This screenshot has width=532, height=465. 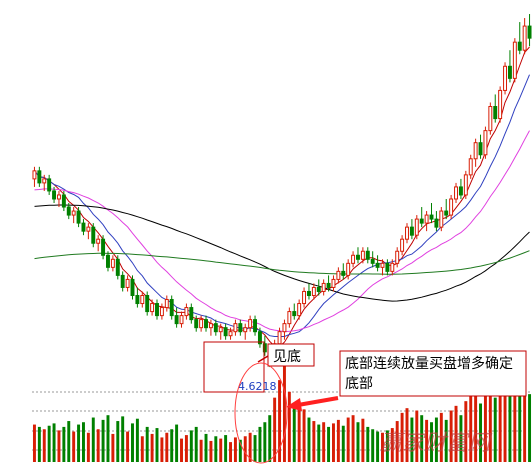 What do you see at coordinates (294, 404) in the screenshot?
I see `volume-note-arrowhead` at bounding box center [294, 404].